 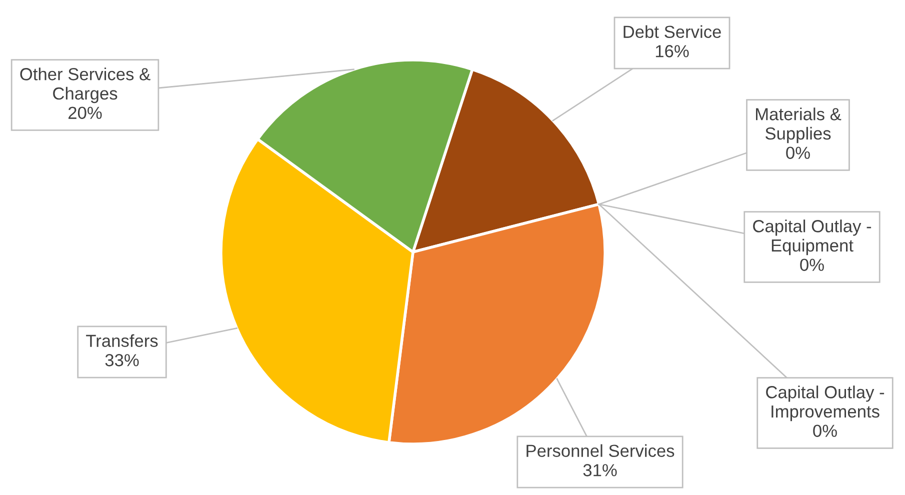 I want to click on data-label: 20%, so click(x=85, y=112).